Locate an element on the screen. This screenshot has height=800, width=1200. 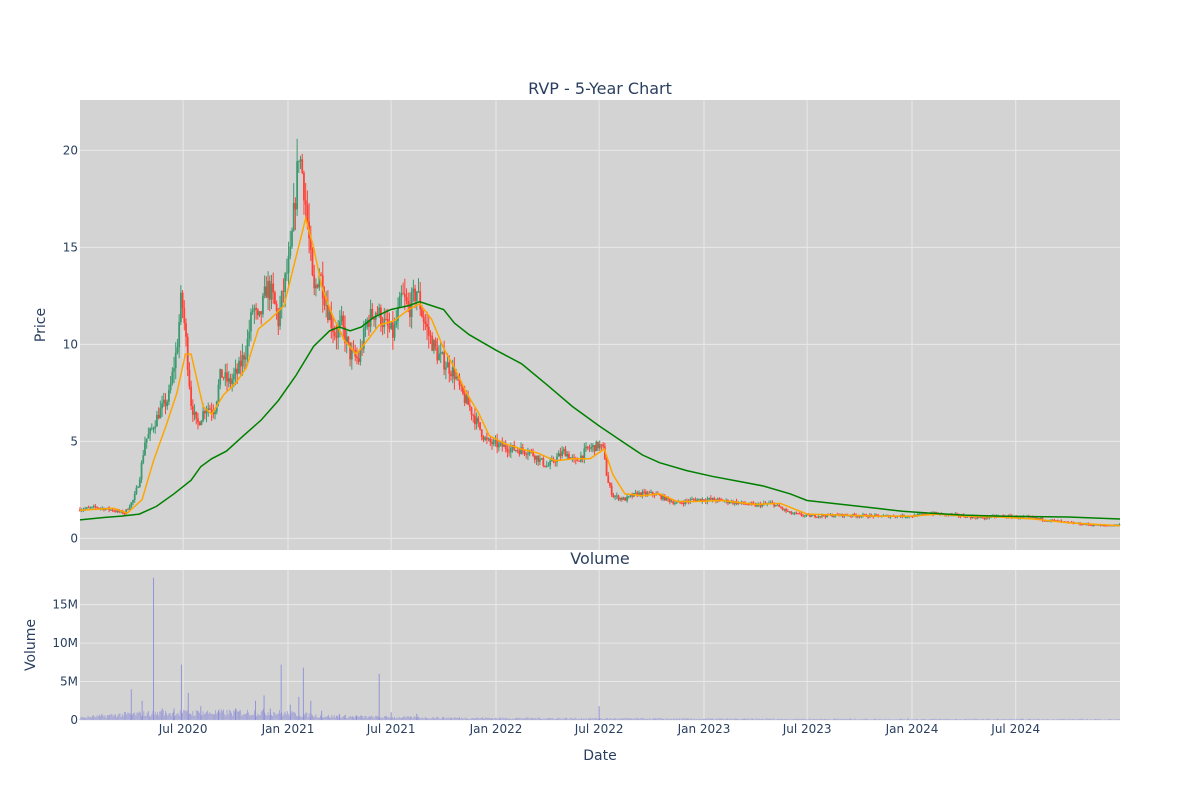
volume-y-axis-title: Volume is located at coordinates (31, 645).